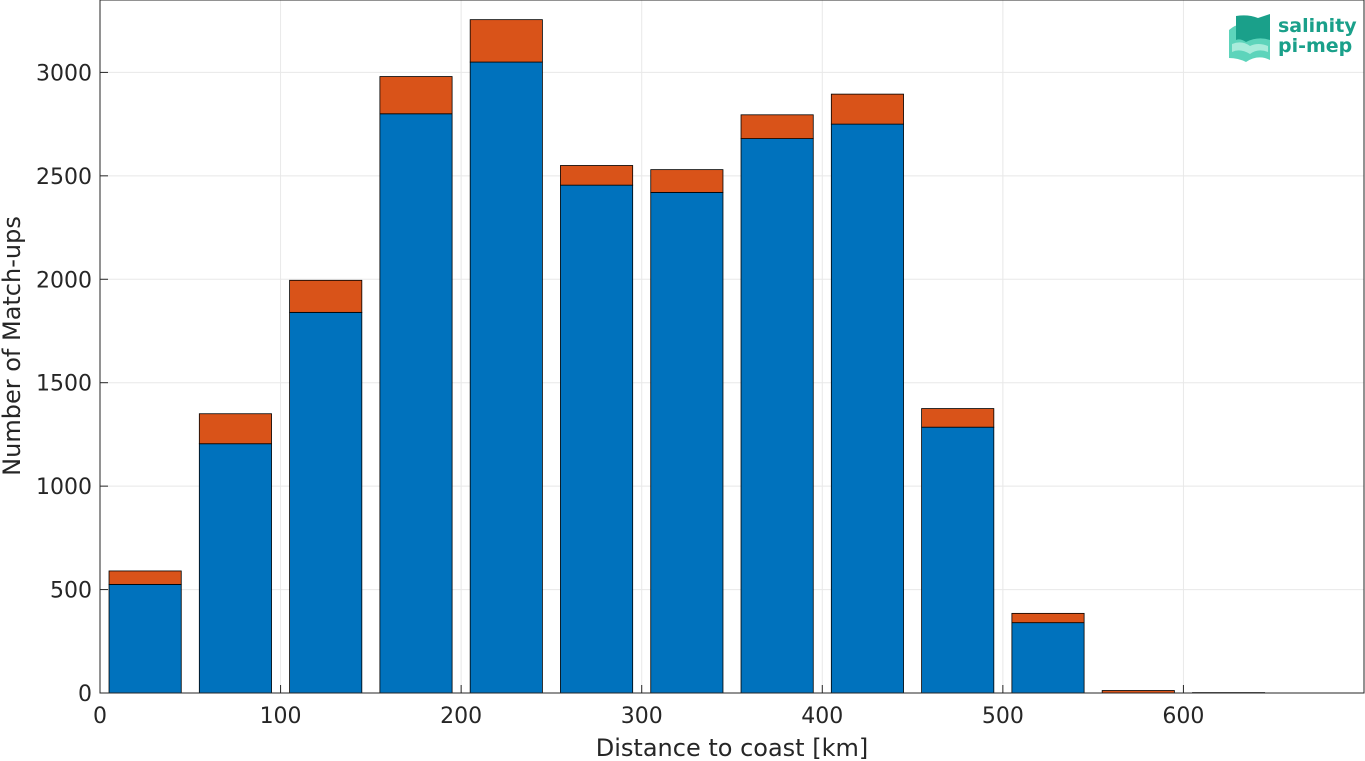 The image size is (1365, 761). I want to click on x-tick-label: 400, so click(822, 716).